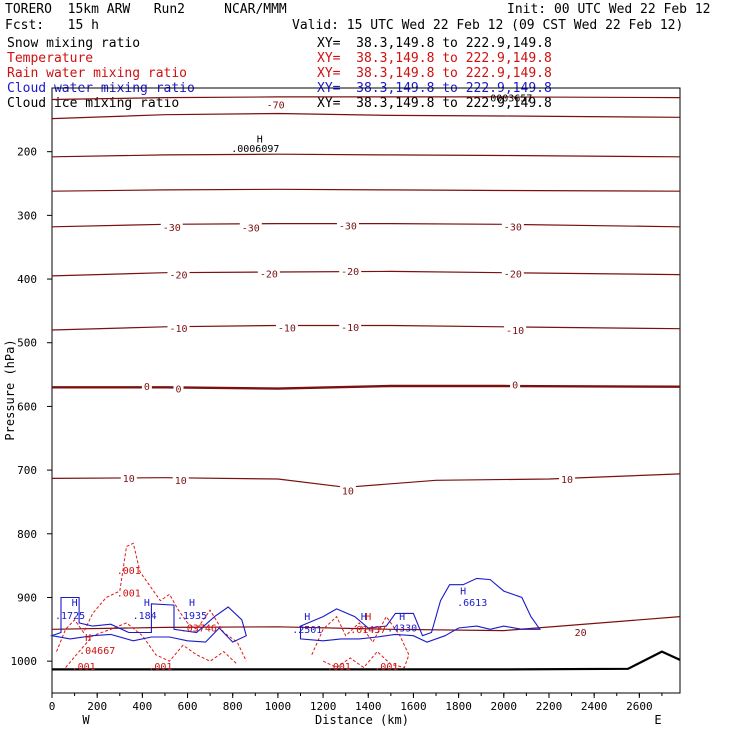 This screenshot has width=740, height=740. I want to click on x-tick-label: 1000, so click(278, 706).